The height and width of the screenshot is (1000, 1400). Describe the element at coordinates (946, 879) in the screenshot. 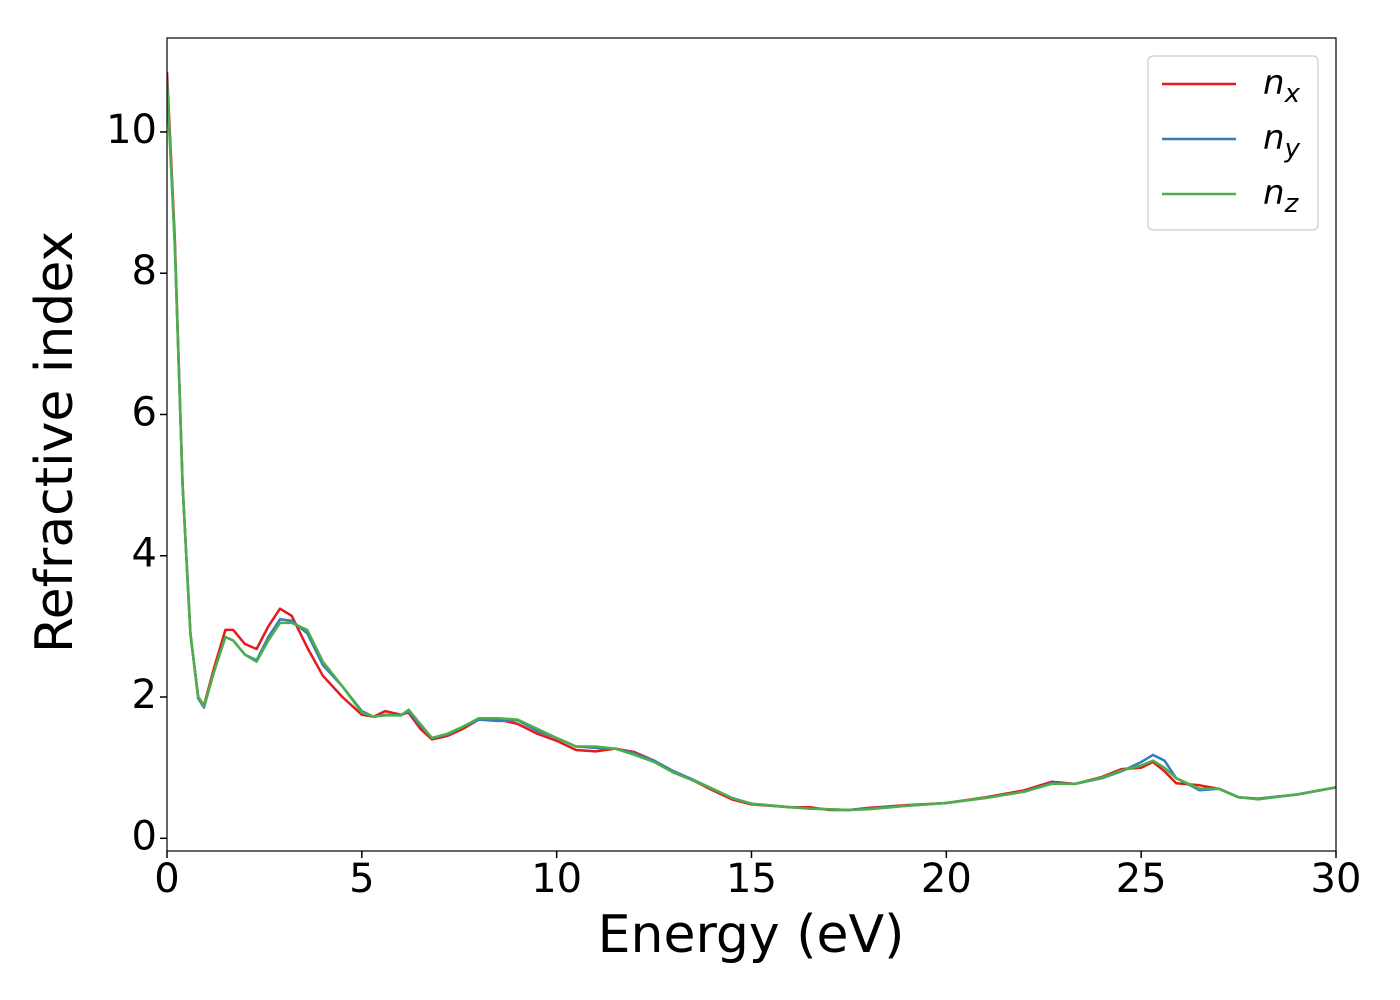

I see `x-tick-label: 20` at that location.